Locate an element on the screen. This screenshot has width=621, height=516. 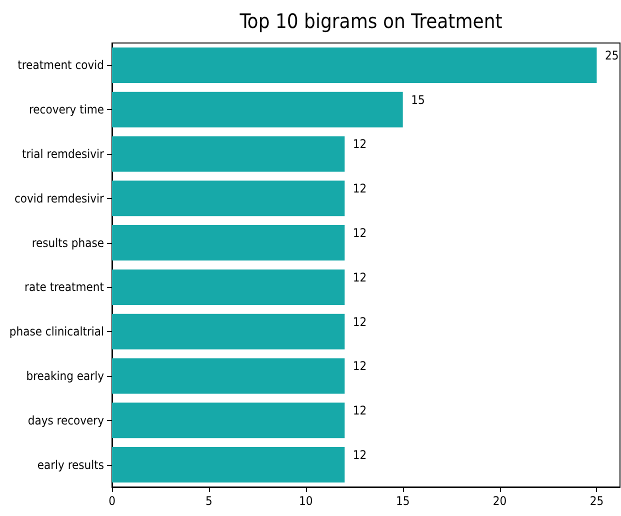
y-tick-label: phase clinicaltrial is located at coordinates (56, 331).